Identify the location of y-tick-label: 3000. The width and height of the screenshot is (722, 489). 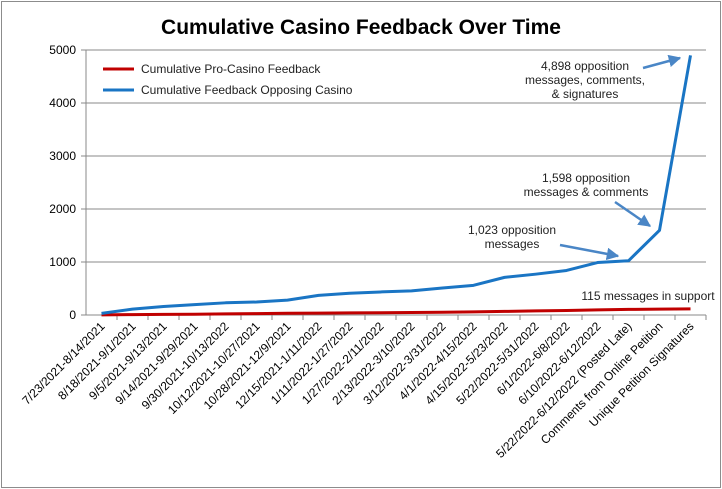
(62, 156).